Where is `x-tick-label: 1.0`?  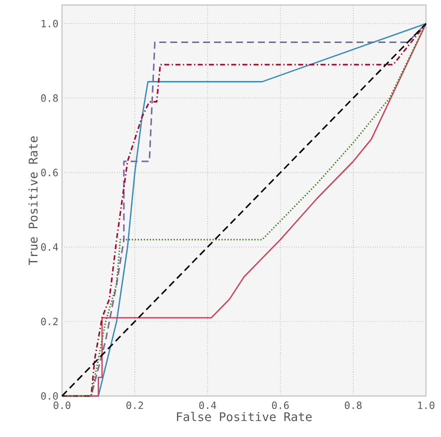
x-tick-label: 1.0 is located at coordinates (426, 405).